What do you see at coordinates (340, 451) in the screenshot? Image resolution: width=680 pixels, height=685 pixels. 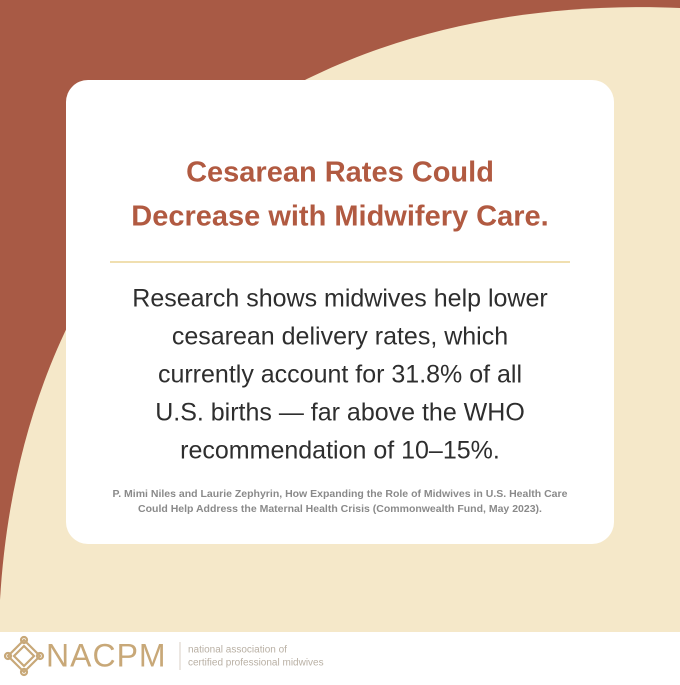 I see `body-text: recommendation of 10–15%.` at bounding box center [340, 451].